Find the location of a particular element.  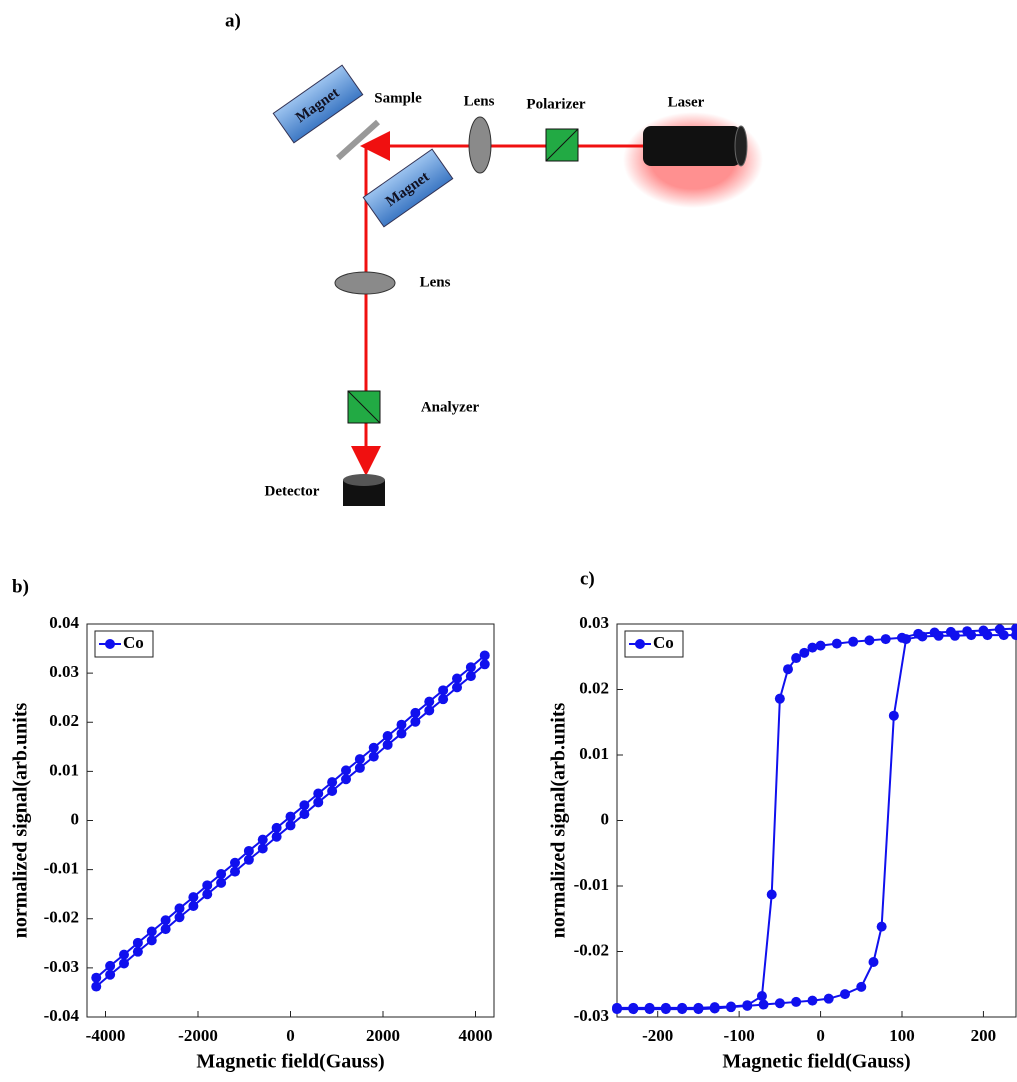

magnet is located at coordinates (318, 104).